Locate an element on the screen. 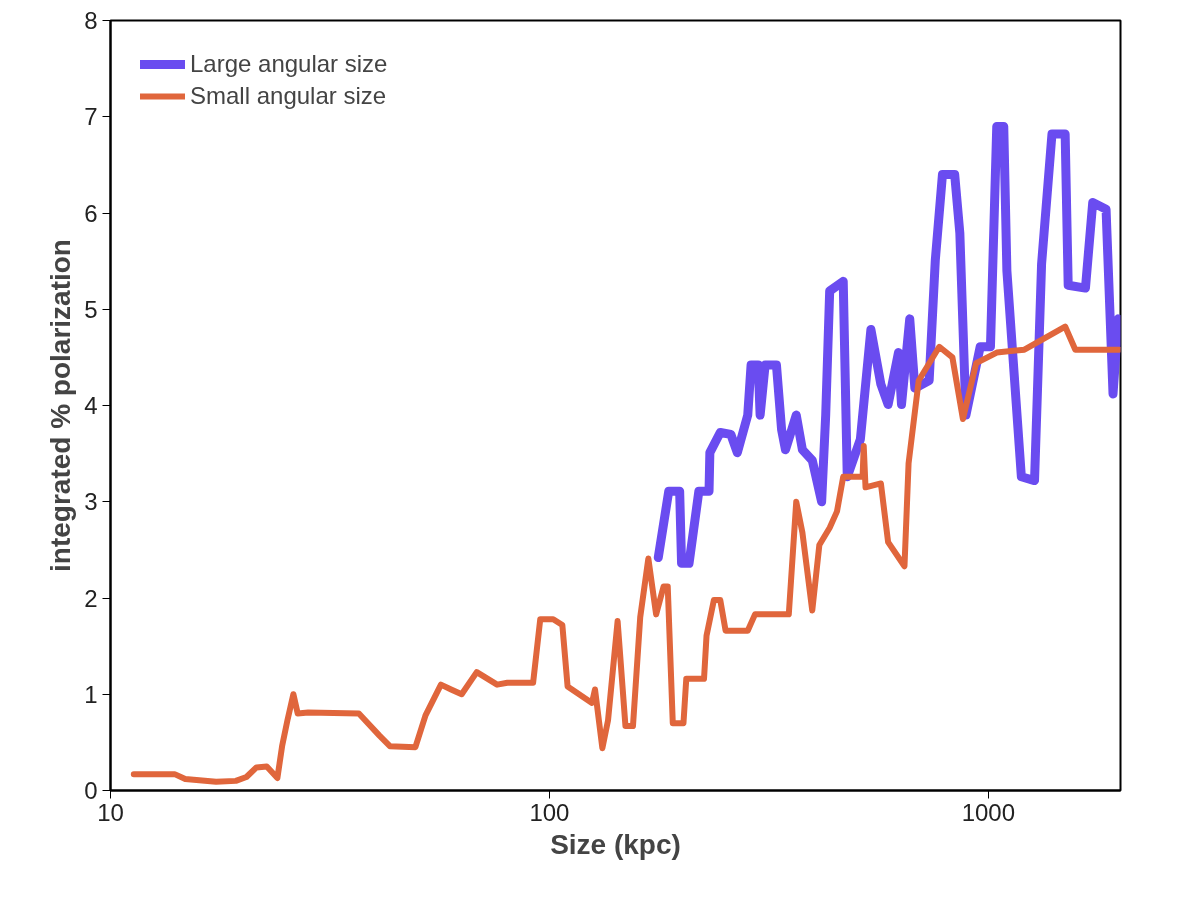  y-tick-label: 2 is located at coordinates (91, 598).